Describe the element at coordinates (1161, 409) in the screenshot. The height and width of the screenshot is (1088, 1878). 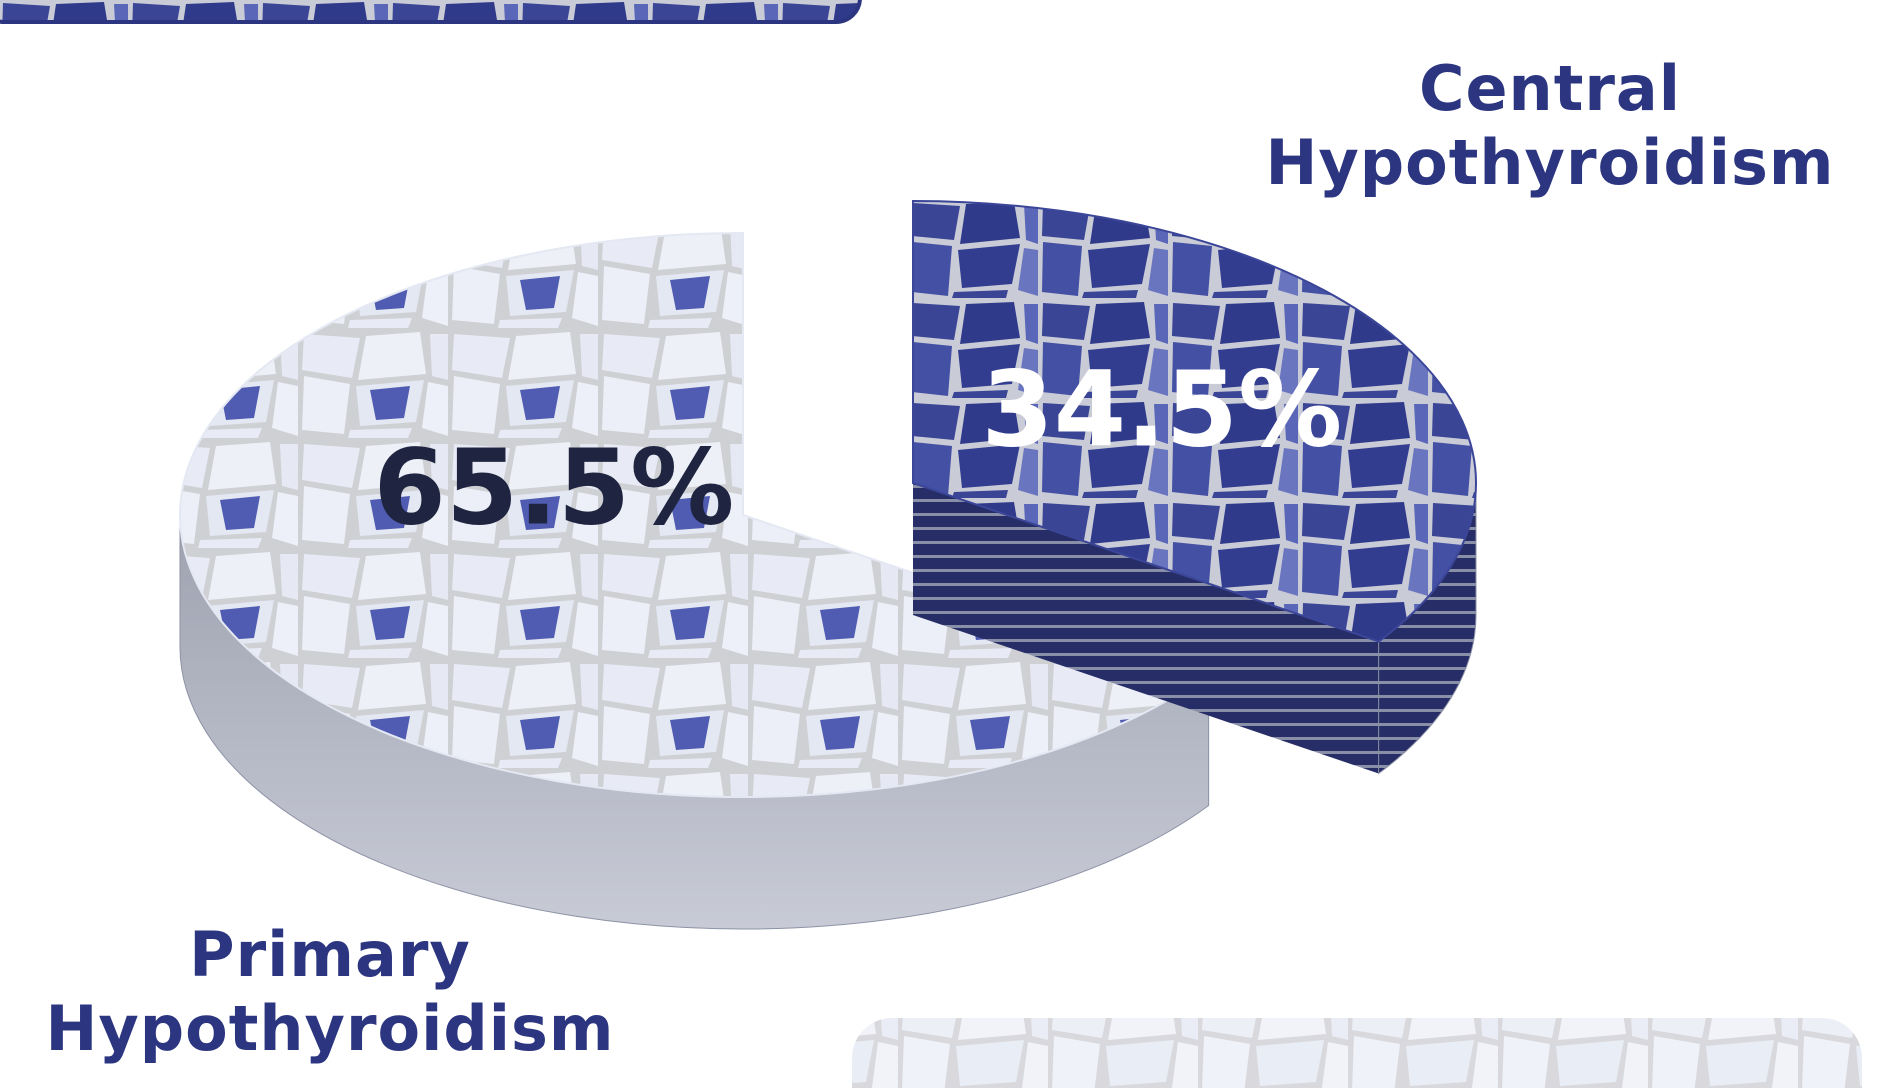
I see `value-label: 34.5%` at that location.